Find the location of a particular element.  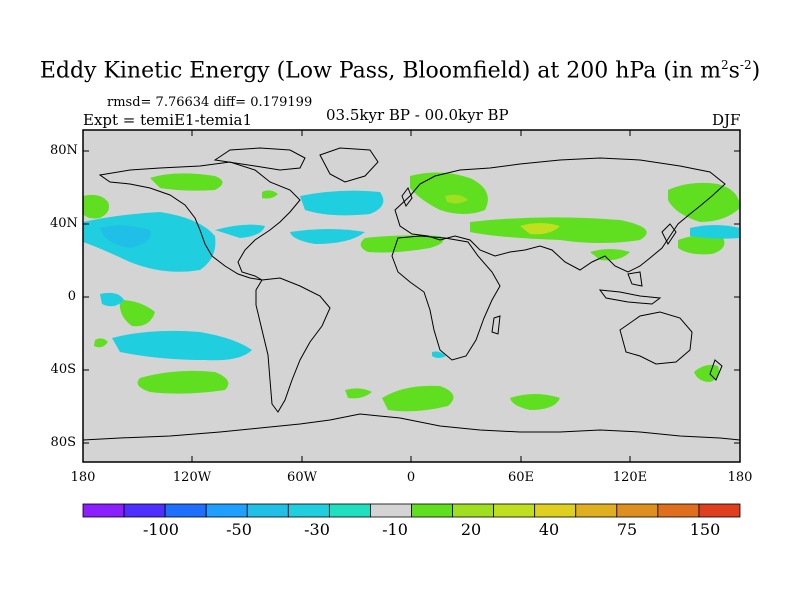

lat-label: 40S is located at coordinates (63, 369).